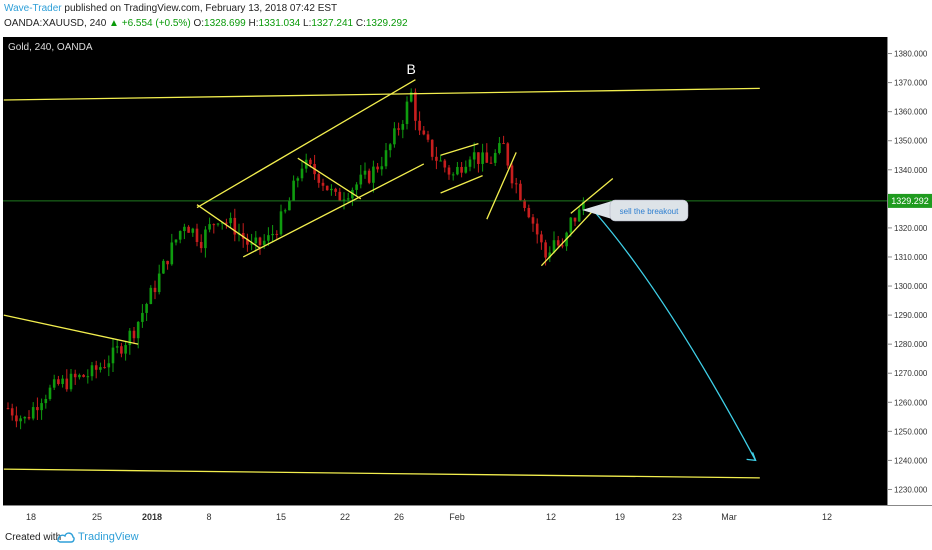 This screenshot has width=932, height=550. I want to click on y-tick-label: 1300.000, so click(911, 286).